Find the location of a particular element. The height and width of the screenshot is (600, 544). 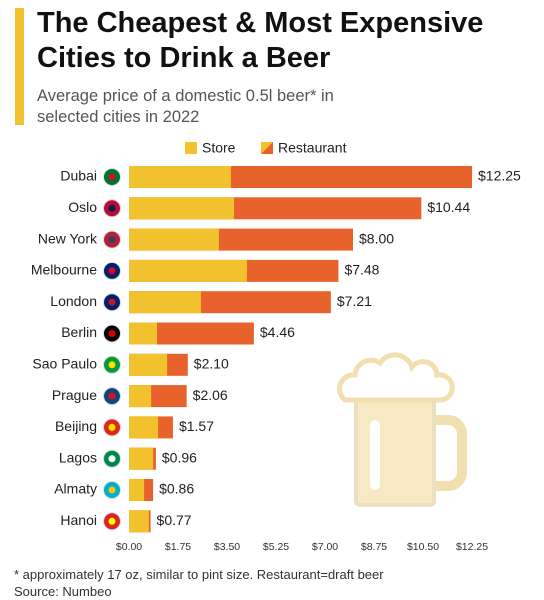

legend-label: Restaurant is located at coordinates (312, 148).